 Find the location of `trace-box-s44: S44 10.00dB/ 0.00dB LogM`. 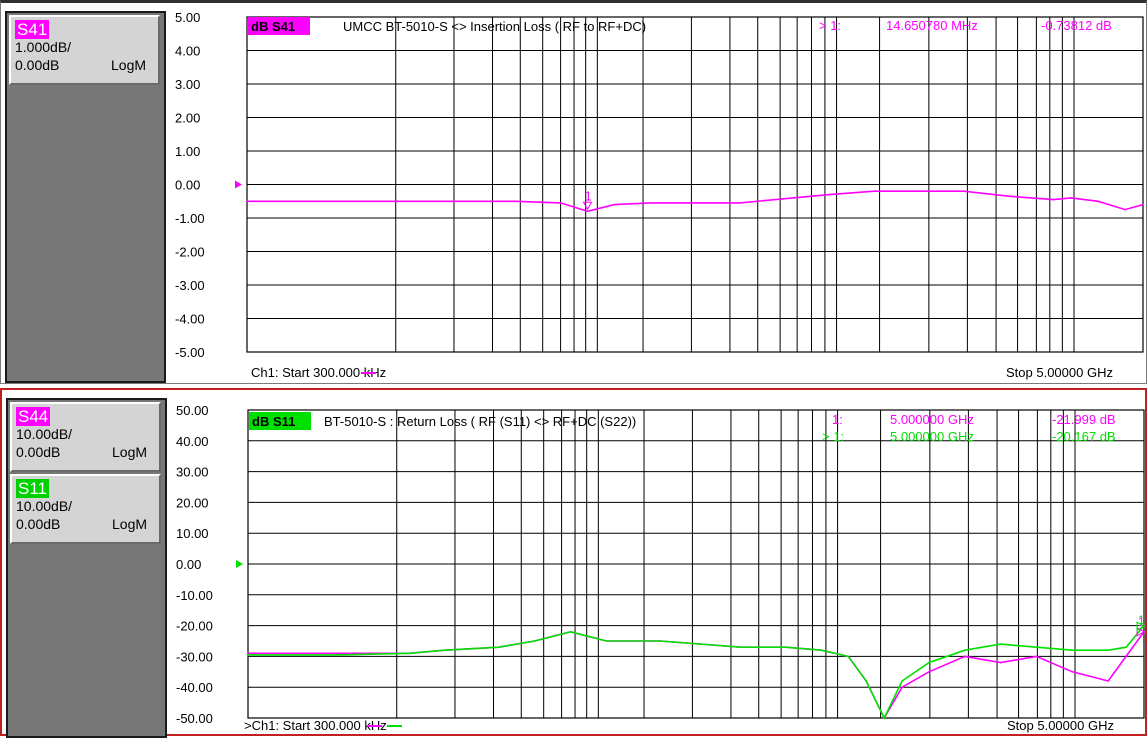

trace-box-s44: S44 10.00dB/ 0.00dB LogM is located at coordinates (85, 437).